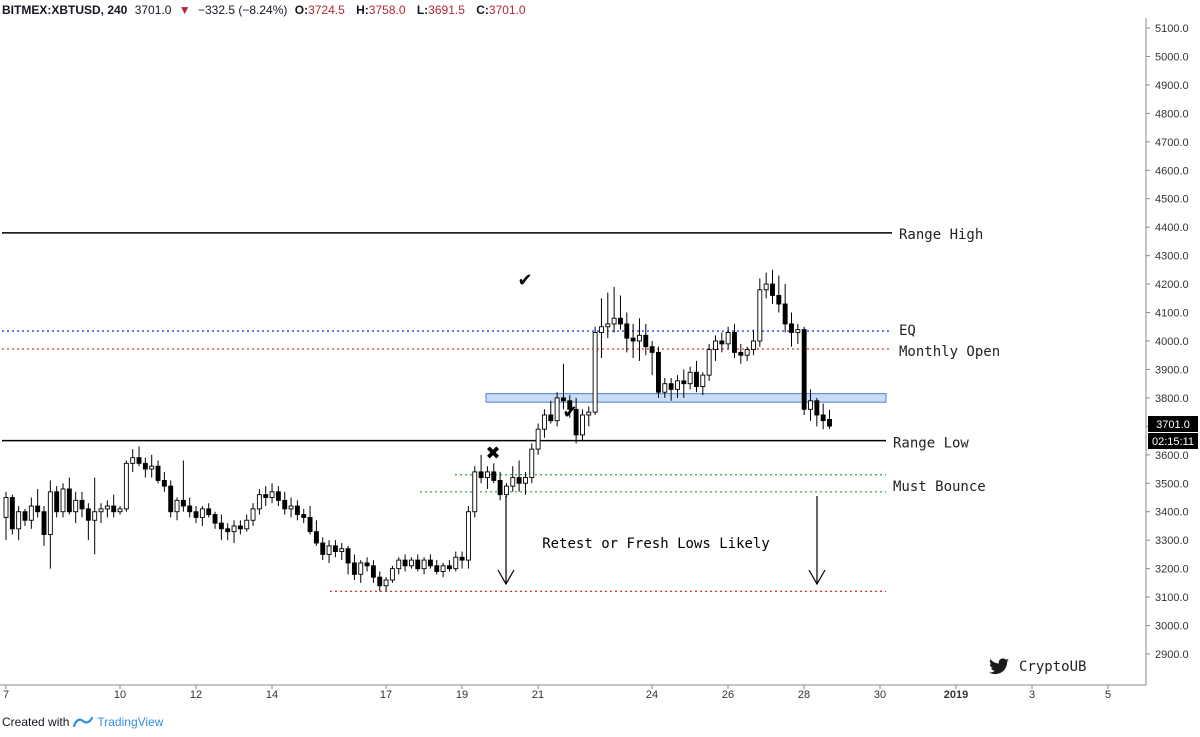 The width and height of the screenshot is (1200, 737). I want to click on price-tick-label: 4100.0, so click(1172, 314).